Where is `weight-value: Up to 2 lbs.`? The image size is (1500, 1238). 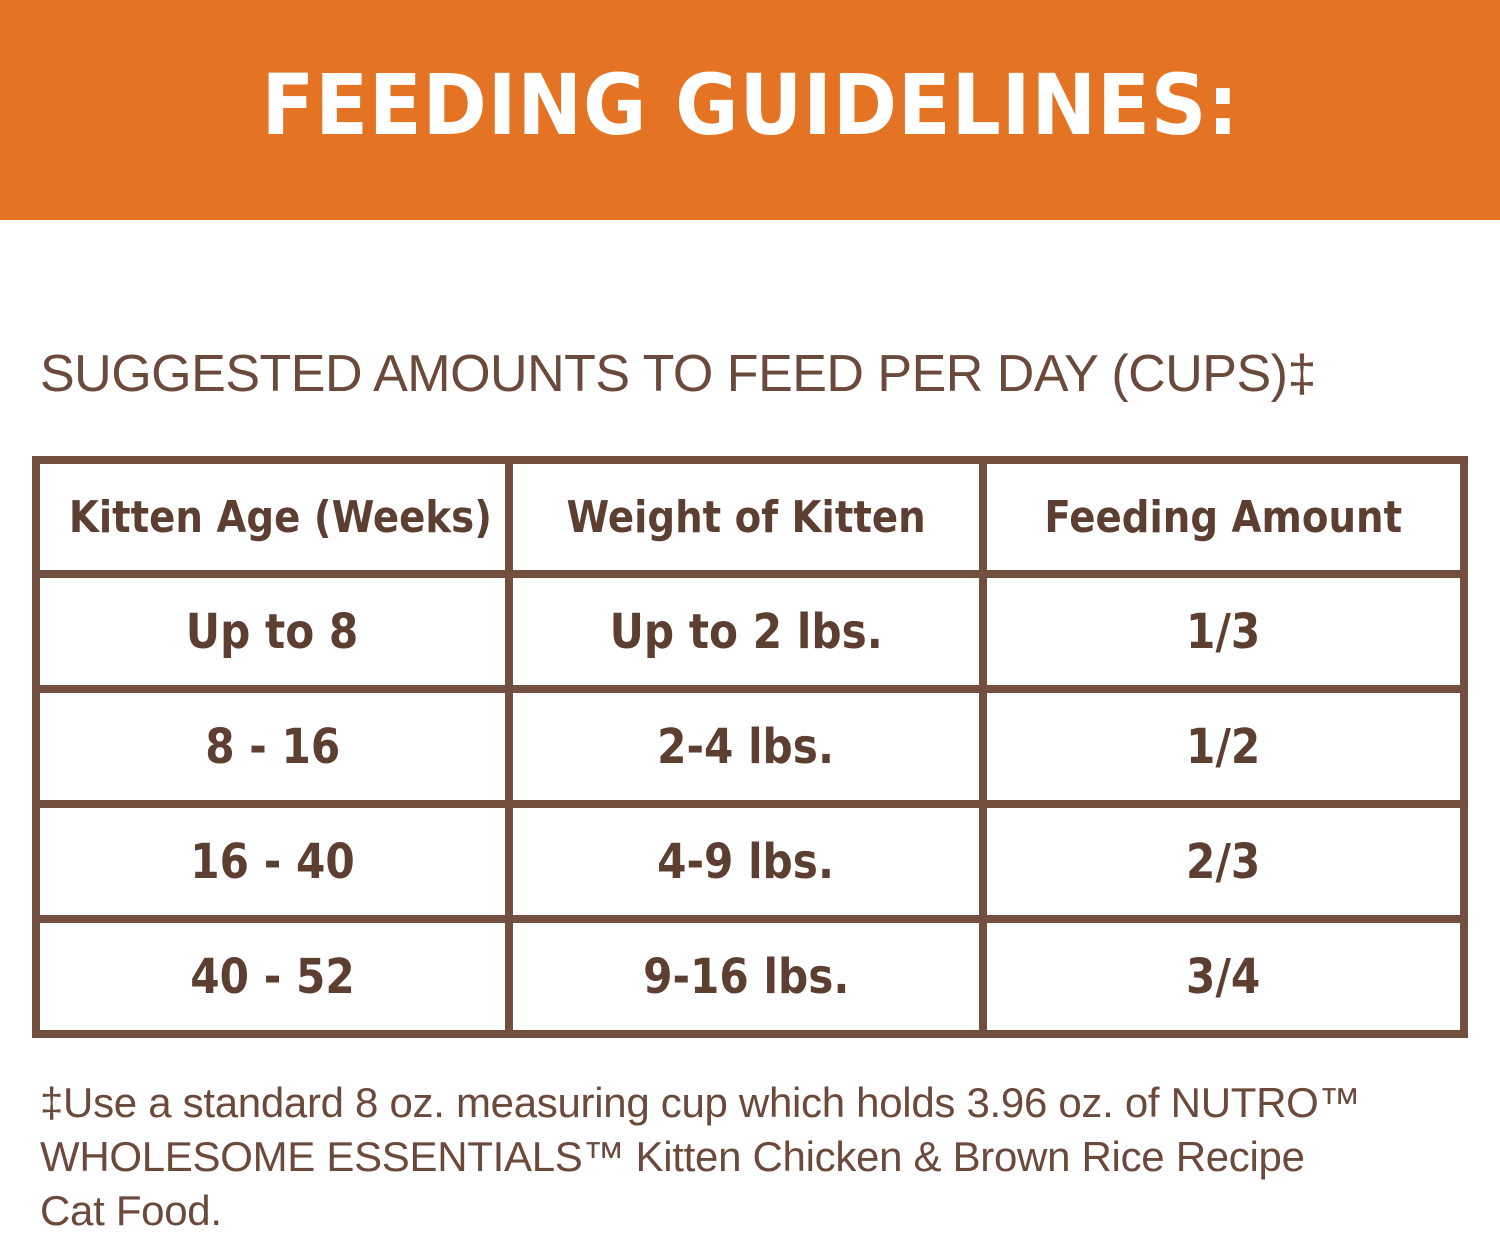
weight-value: Up to 2 lbs. is located at coordinates (746, 631).